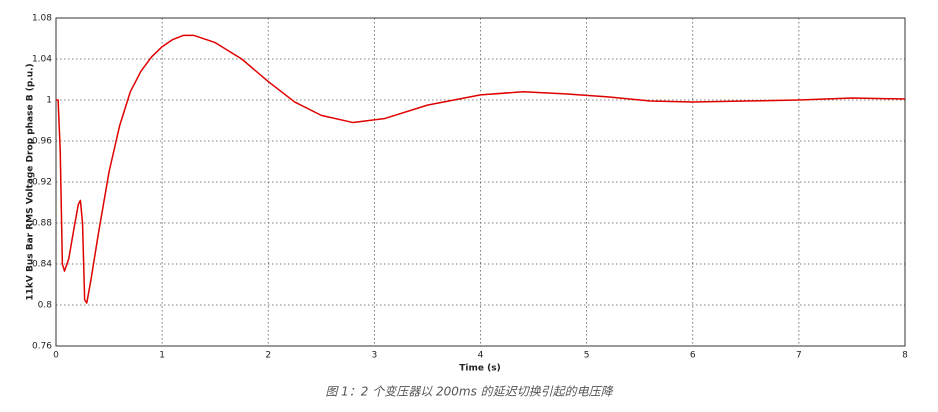 Image resolution: width=938 pixels, height=412 pixels. I want to click on y-tick-label: 1, so click(49, 101).